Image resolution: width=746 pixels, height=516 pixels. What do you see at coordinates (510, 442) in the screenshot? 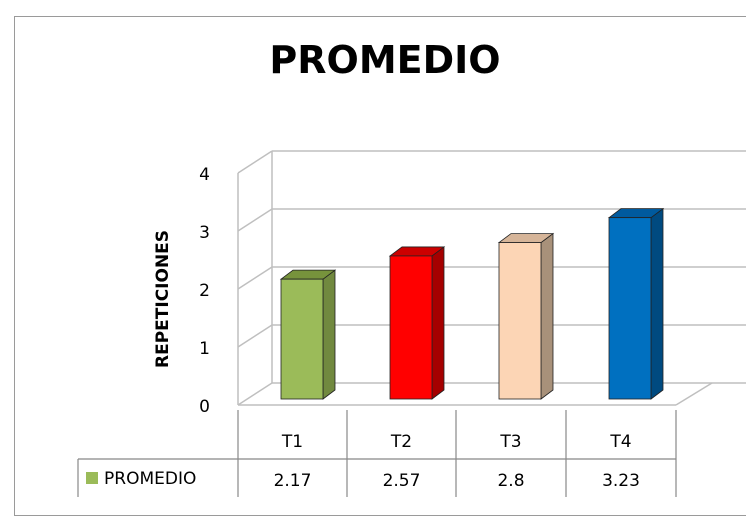
I see `x-tick-label: T3` at bounding box center [510, 442].